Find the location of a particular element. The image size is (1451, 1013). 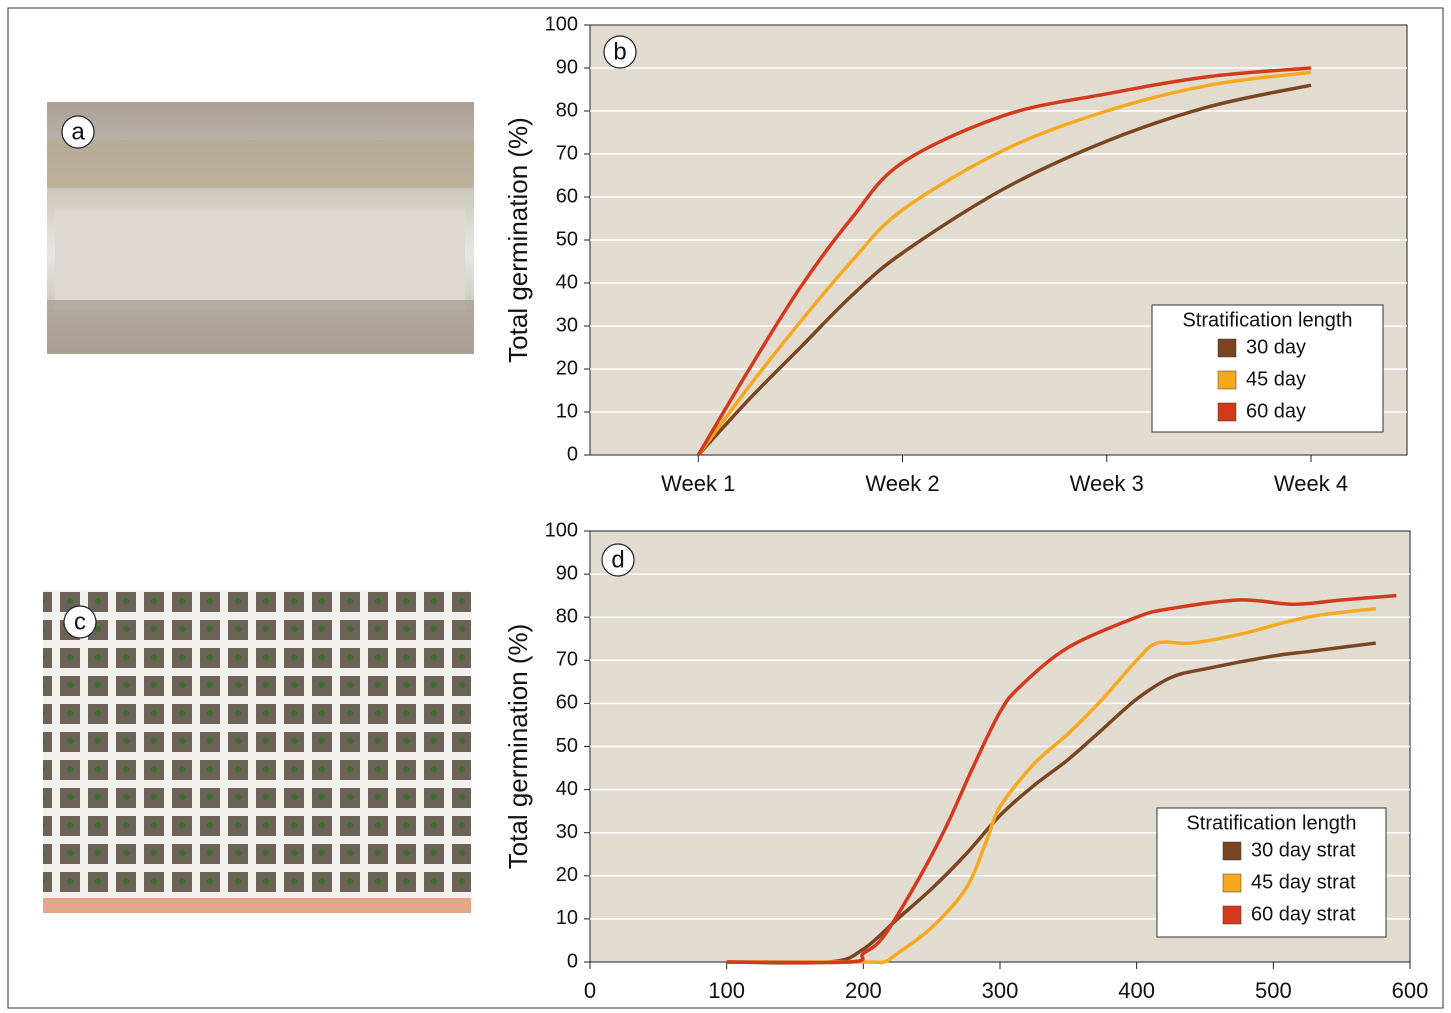

legend-label: 45 day is located at coordinates (1276, 379).